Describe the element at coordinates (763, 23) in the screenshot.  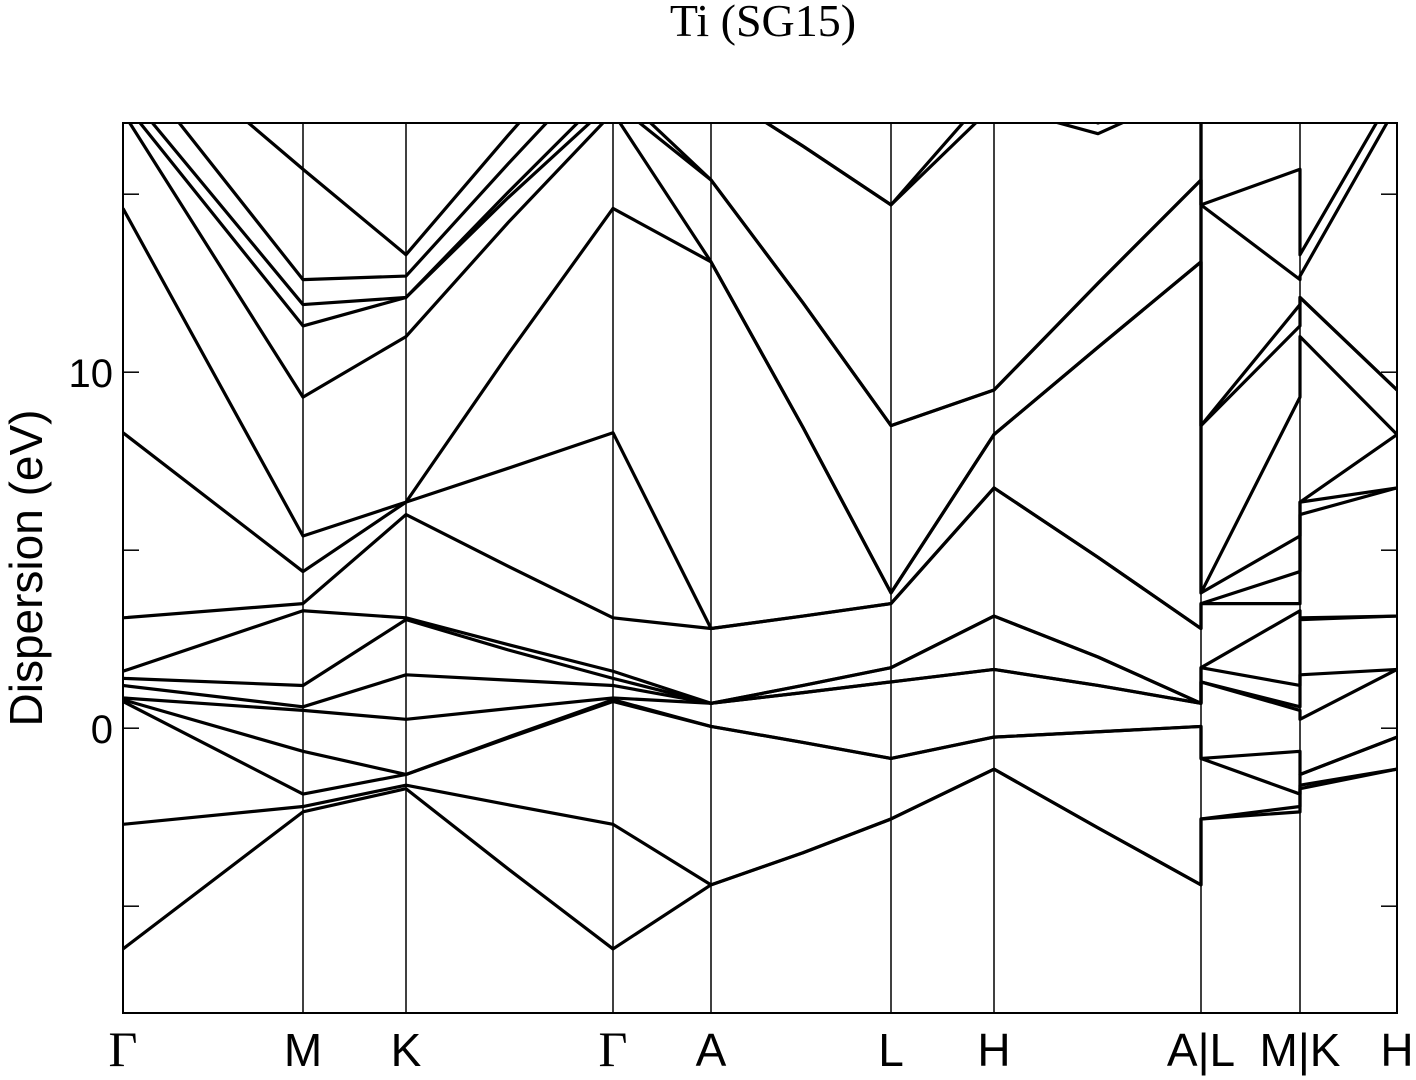
I see `chart-title: Ti (SG15)` at that location.